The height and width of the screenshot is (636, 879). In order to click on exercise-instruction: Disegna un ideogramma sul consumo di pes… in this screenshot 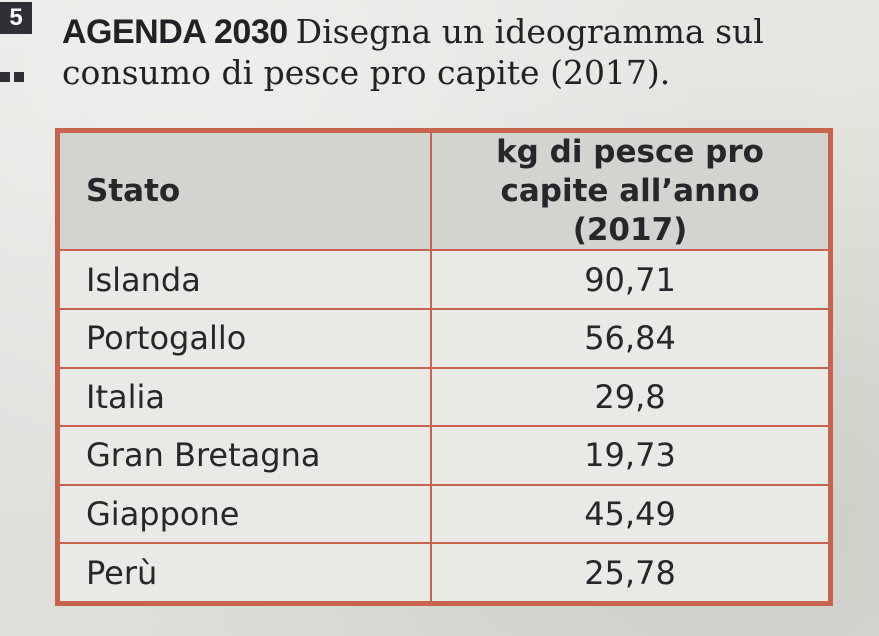, I will do `click(413, 52)`.